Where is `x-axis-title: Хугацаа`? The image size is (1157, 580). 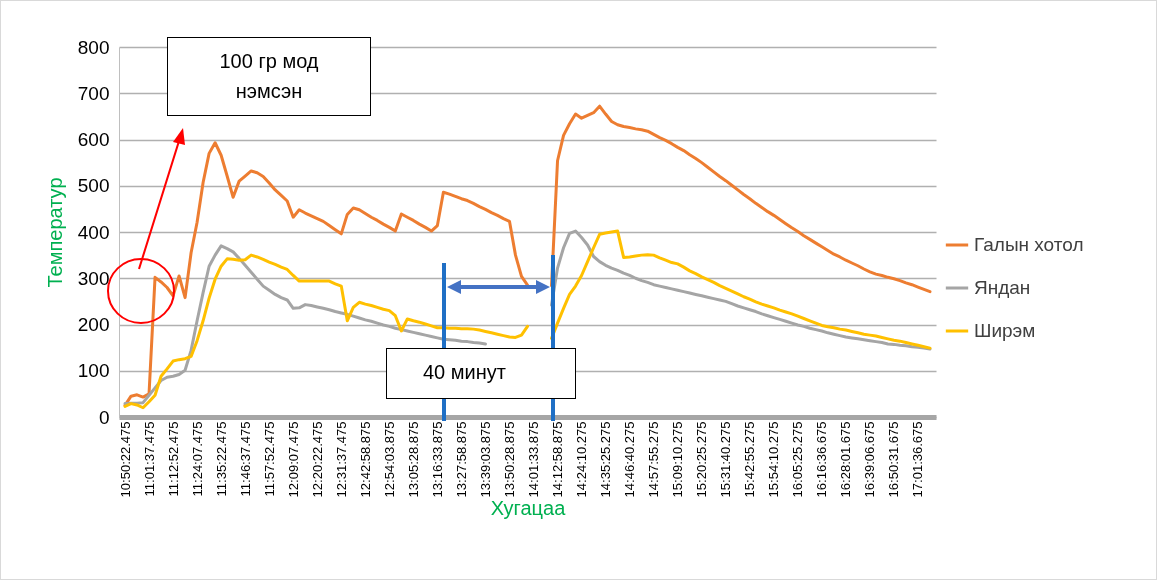
x-axis-title: Хугацаа is located at coordinates (528, 508).